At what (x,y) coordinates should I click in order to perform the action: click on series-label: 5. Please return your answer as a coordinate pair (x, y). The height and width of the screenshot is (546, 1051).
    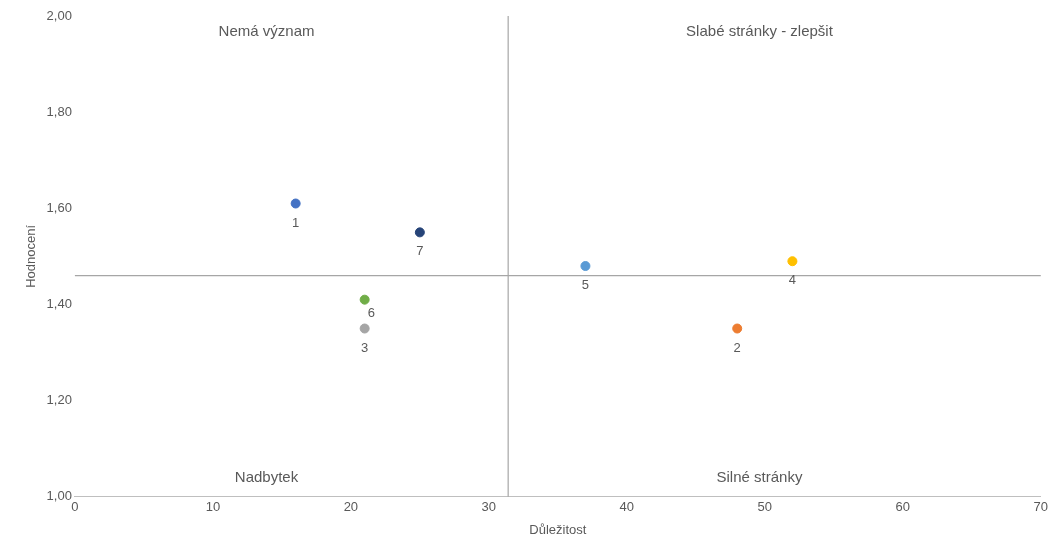
    Looking at the image, I should click on (585, 285).